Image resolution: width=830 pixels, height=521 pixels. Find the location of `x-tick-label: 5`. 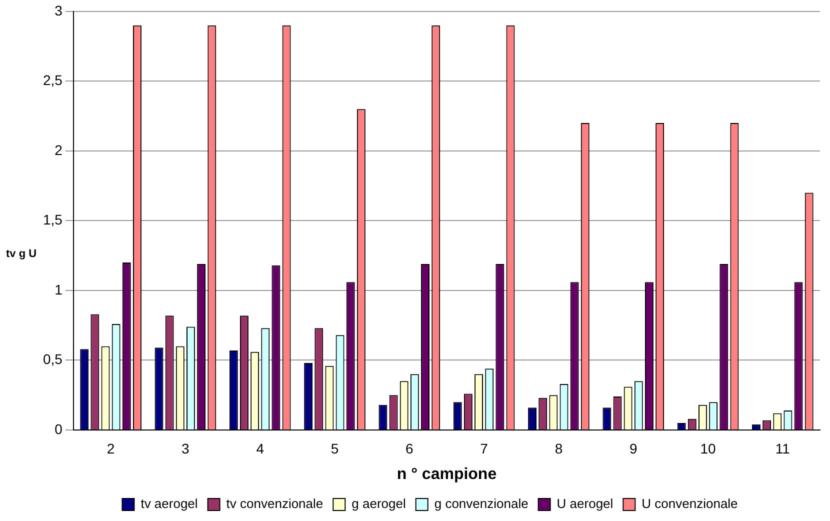

x-tick-label: 5 is located at coordinates (334, 448).